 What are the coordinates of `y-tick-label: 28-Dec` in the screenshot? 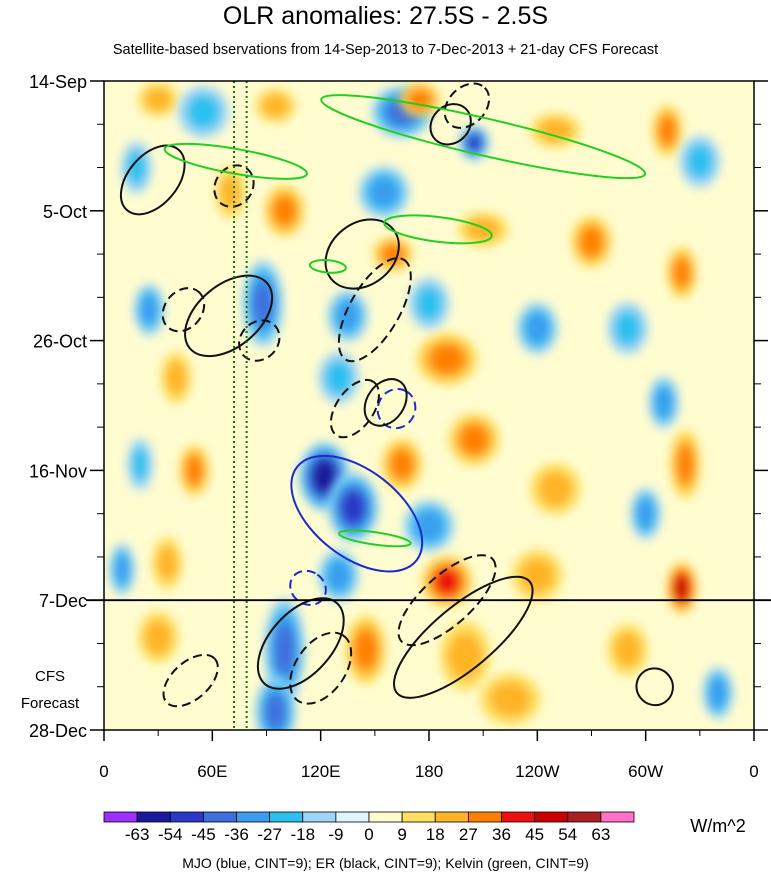 It's located at (58, 731).